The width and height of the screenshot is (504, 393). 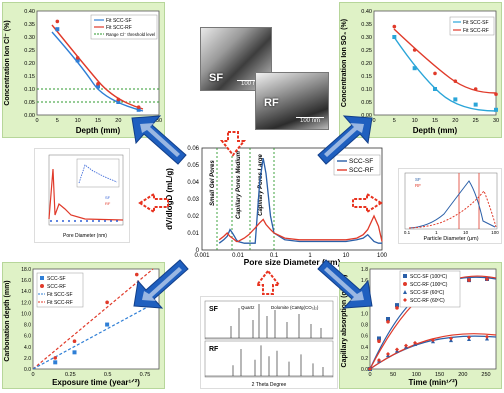 What do you see at coordinates (26, 270) in the screenshot?
I see `y-tick-label: 18.0` at bounding box center [26, 270].